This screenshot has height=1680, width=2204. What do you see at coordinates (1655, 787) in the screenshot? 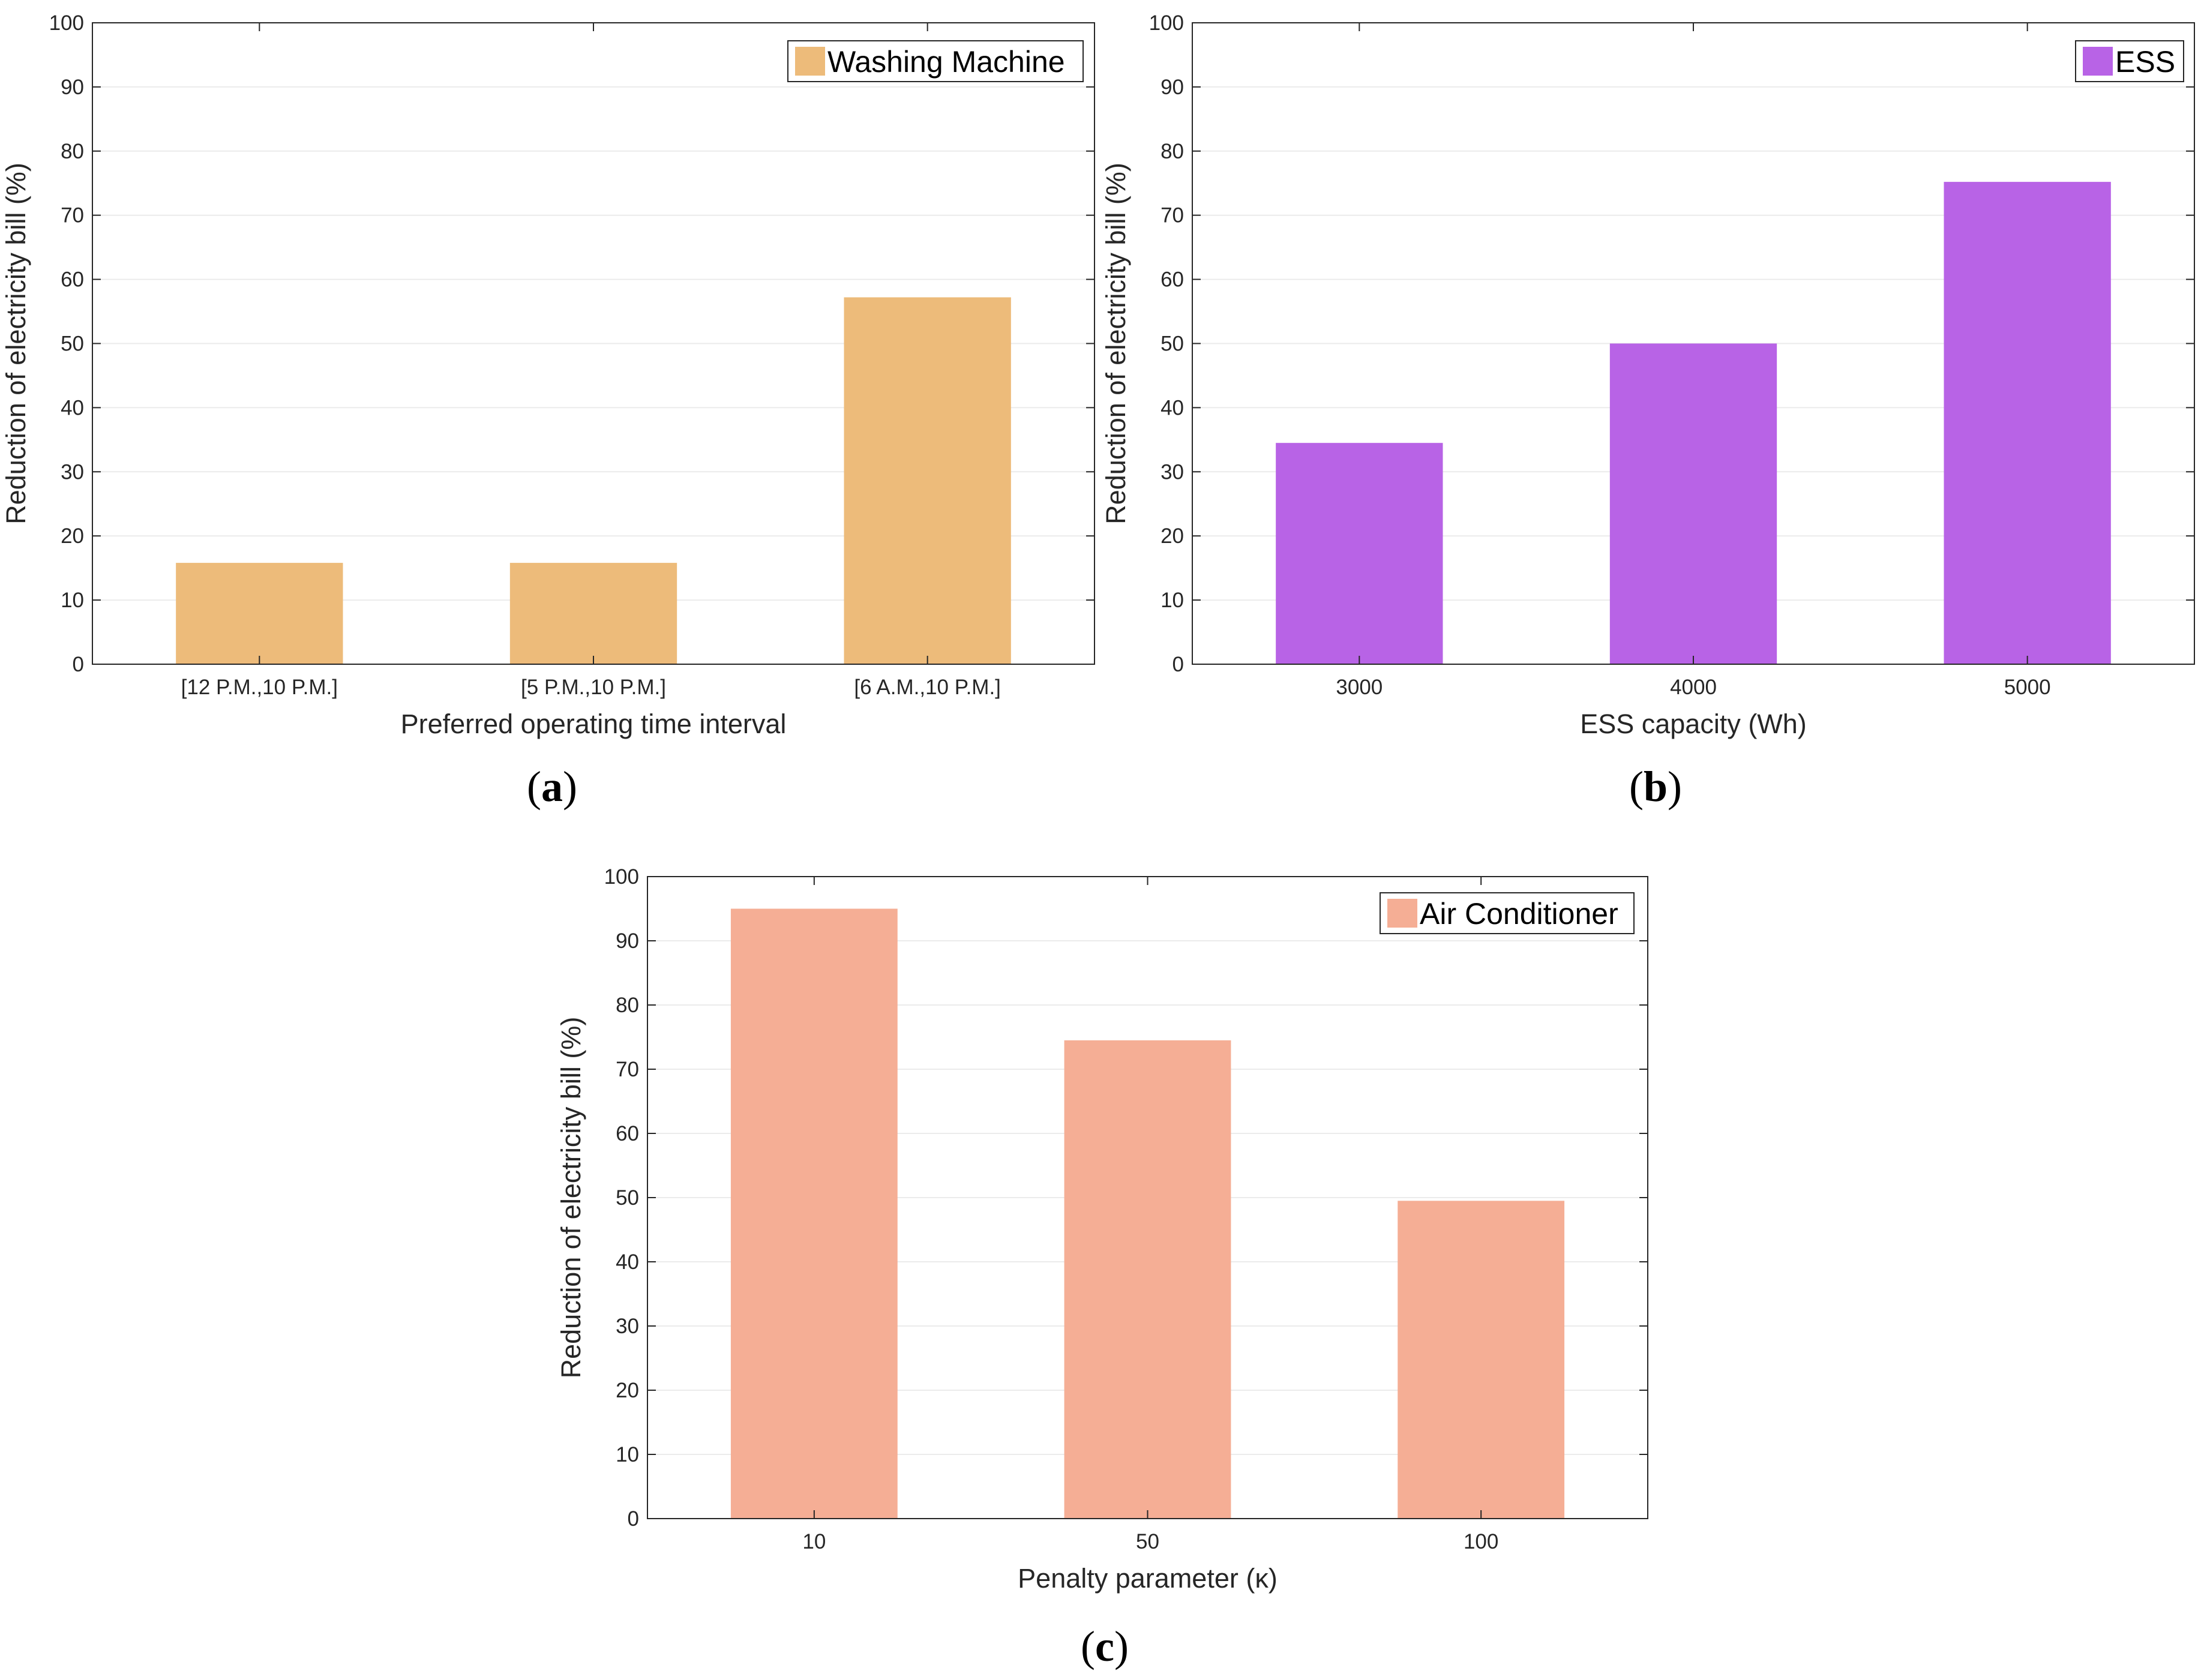
I see `panel-label: (b)` at bounding box center [1655, 787].